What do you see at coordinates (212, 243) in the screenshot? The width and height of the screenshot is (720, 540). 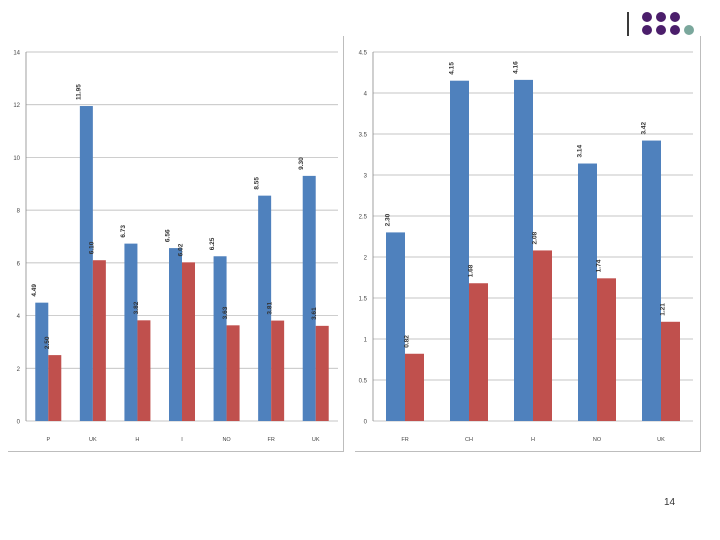 I see `left-data-label: 6.25` at bounding box center [212, 243].